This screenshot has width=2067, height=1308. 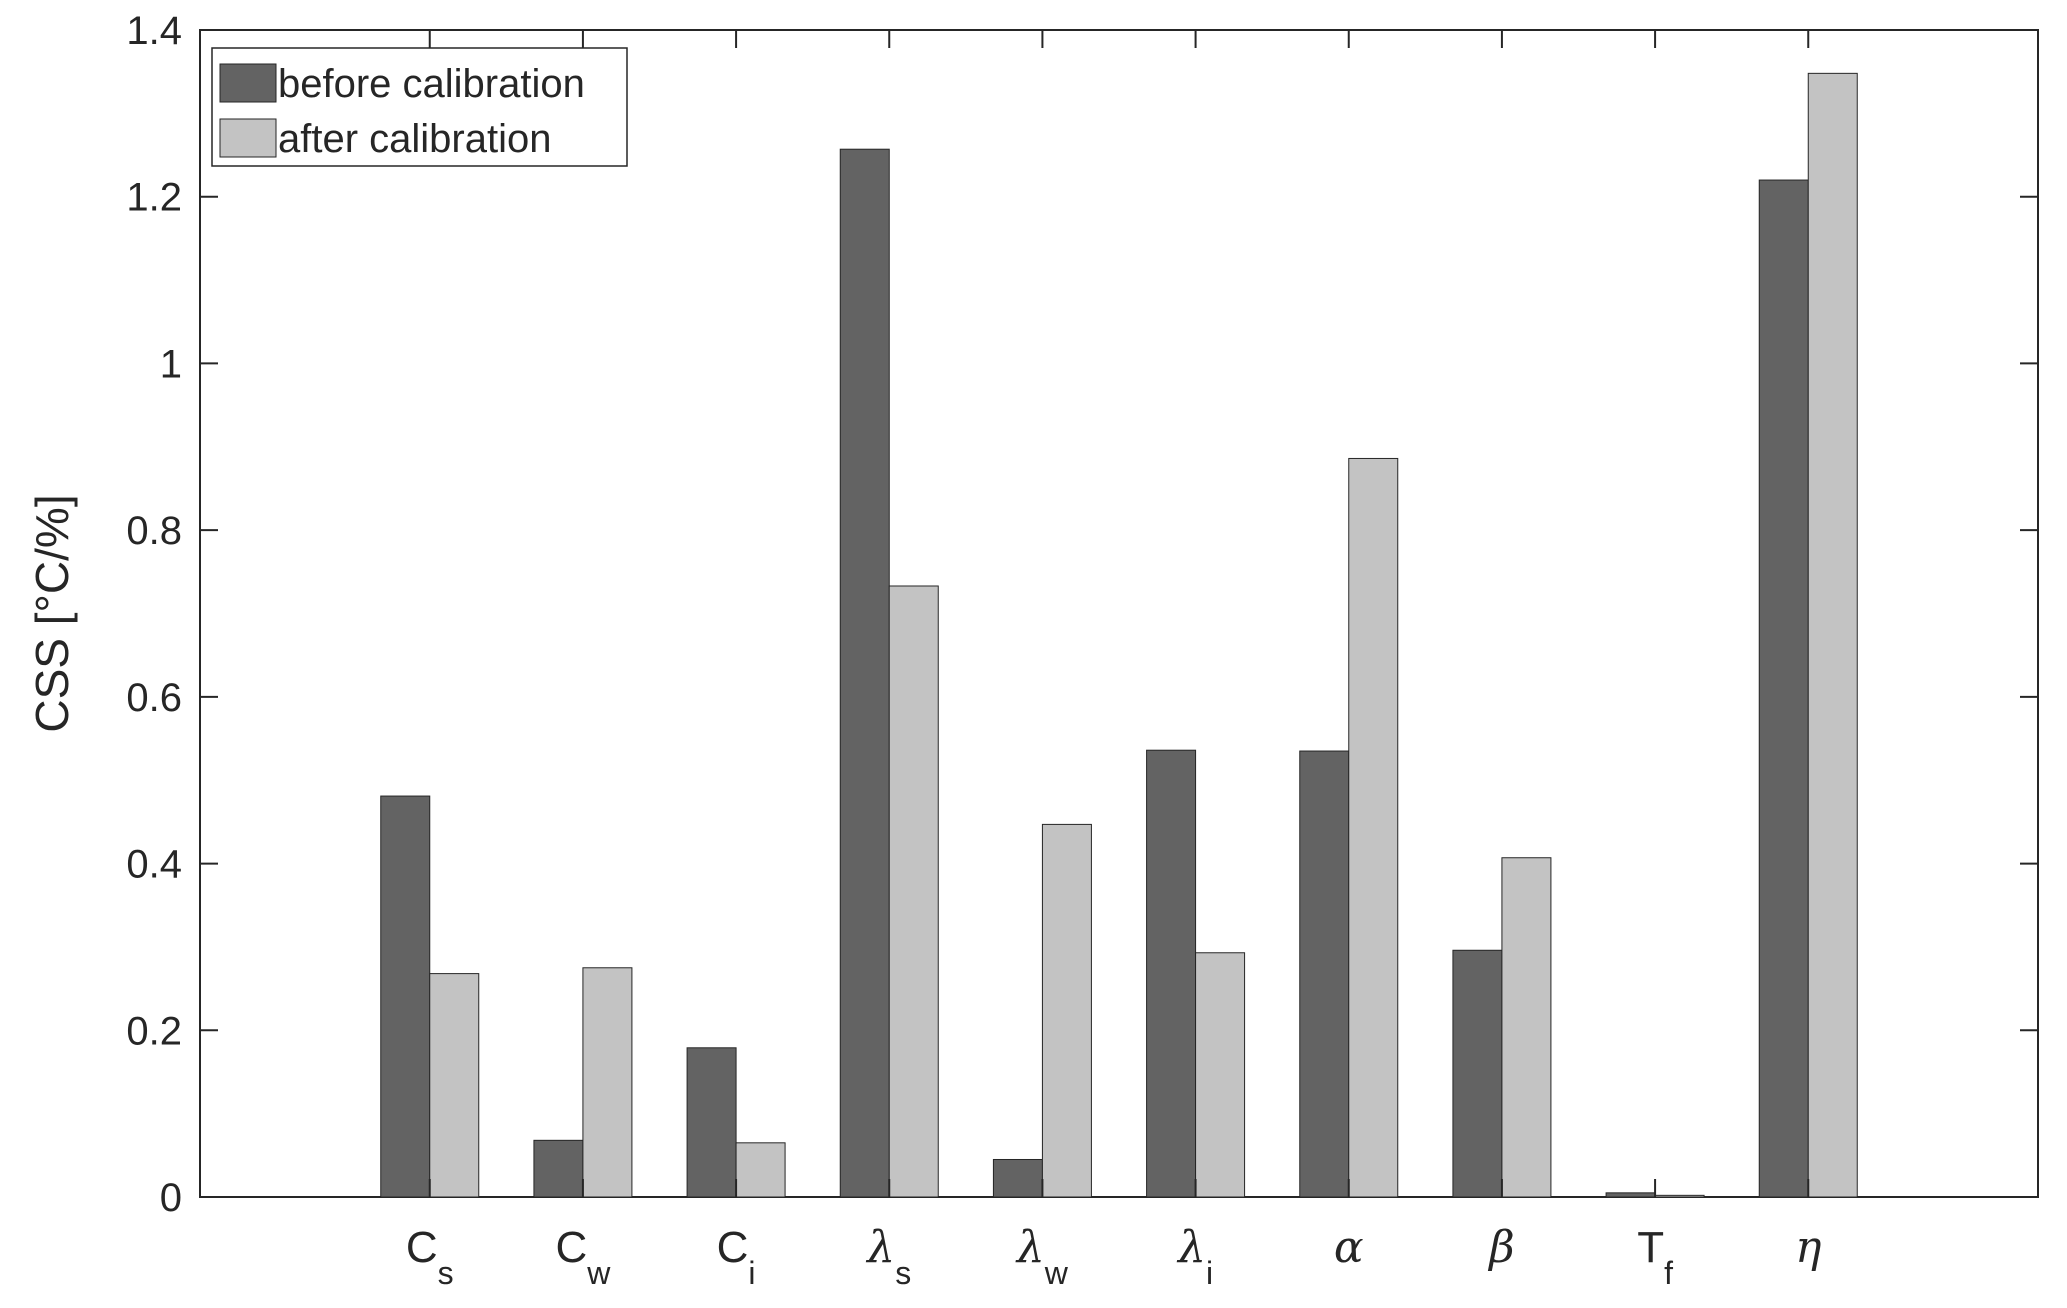 What do you see at coordinates (154, 614) in the screenshot?
I see `y-tick-labels: 0 0.2 0.4 0.6 0.8 1 1.2 1.4` at bounding box center [154, 614].